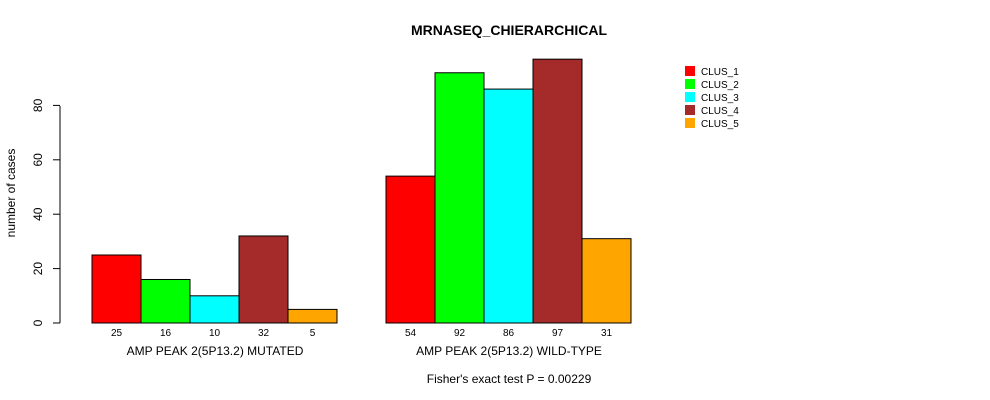  What do you see at coordinates (166, 333) in the screenshot?
I see `bar-count-label: 16` at bounding box center [166, 333].